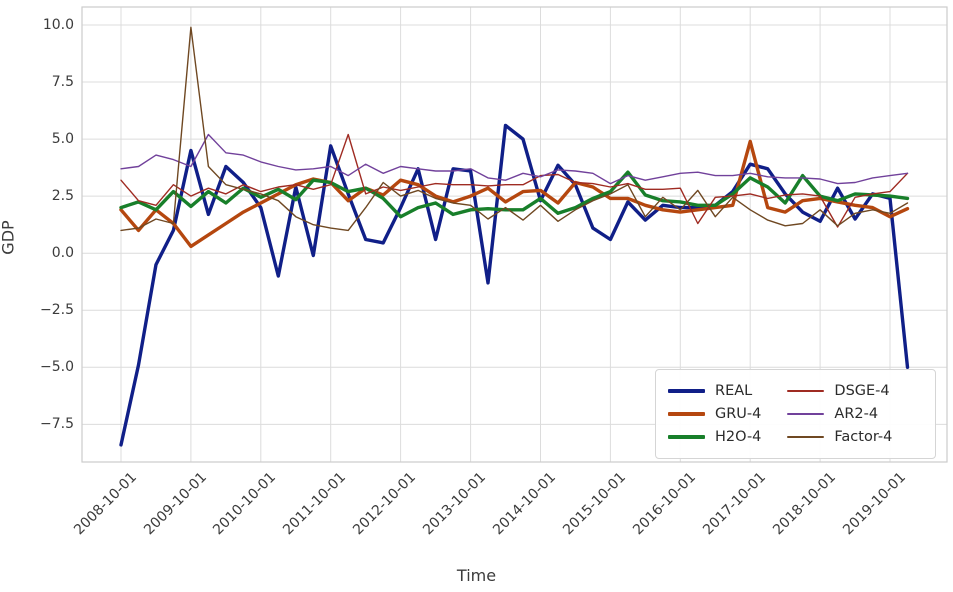 This screenshot has height=592, width=953. What do you see at coordinates (62, 82) in the screenshot?
I see `y-tick-label: 7.5` at bounding box center [62, 82].